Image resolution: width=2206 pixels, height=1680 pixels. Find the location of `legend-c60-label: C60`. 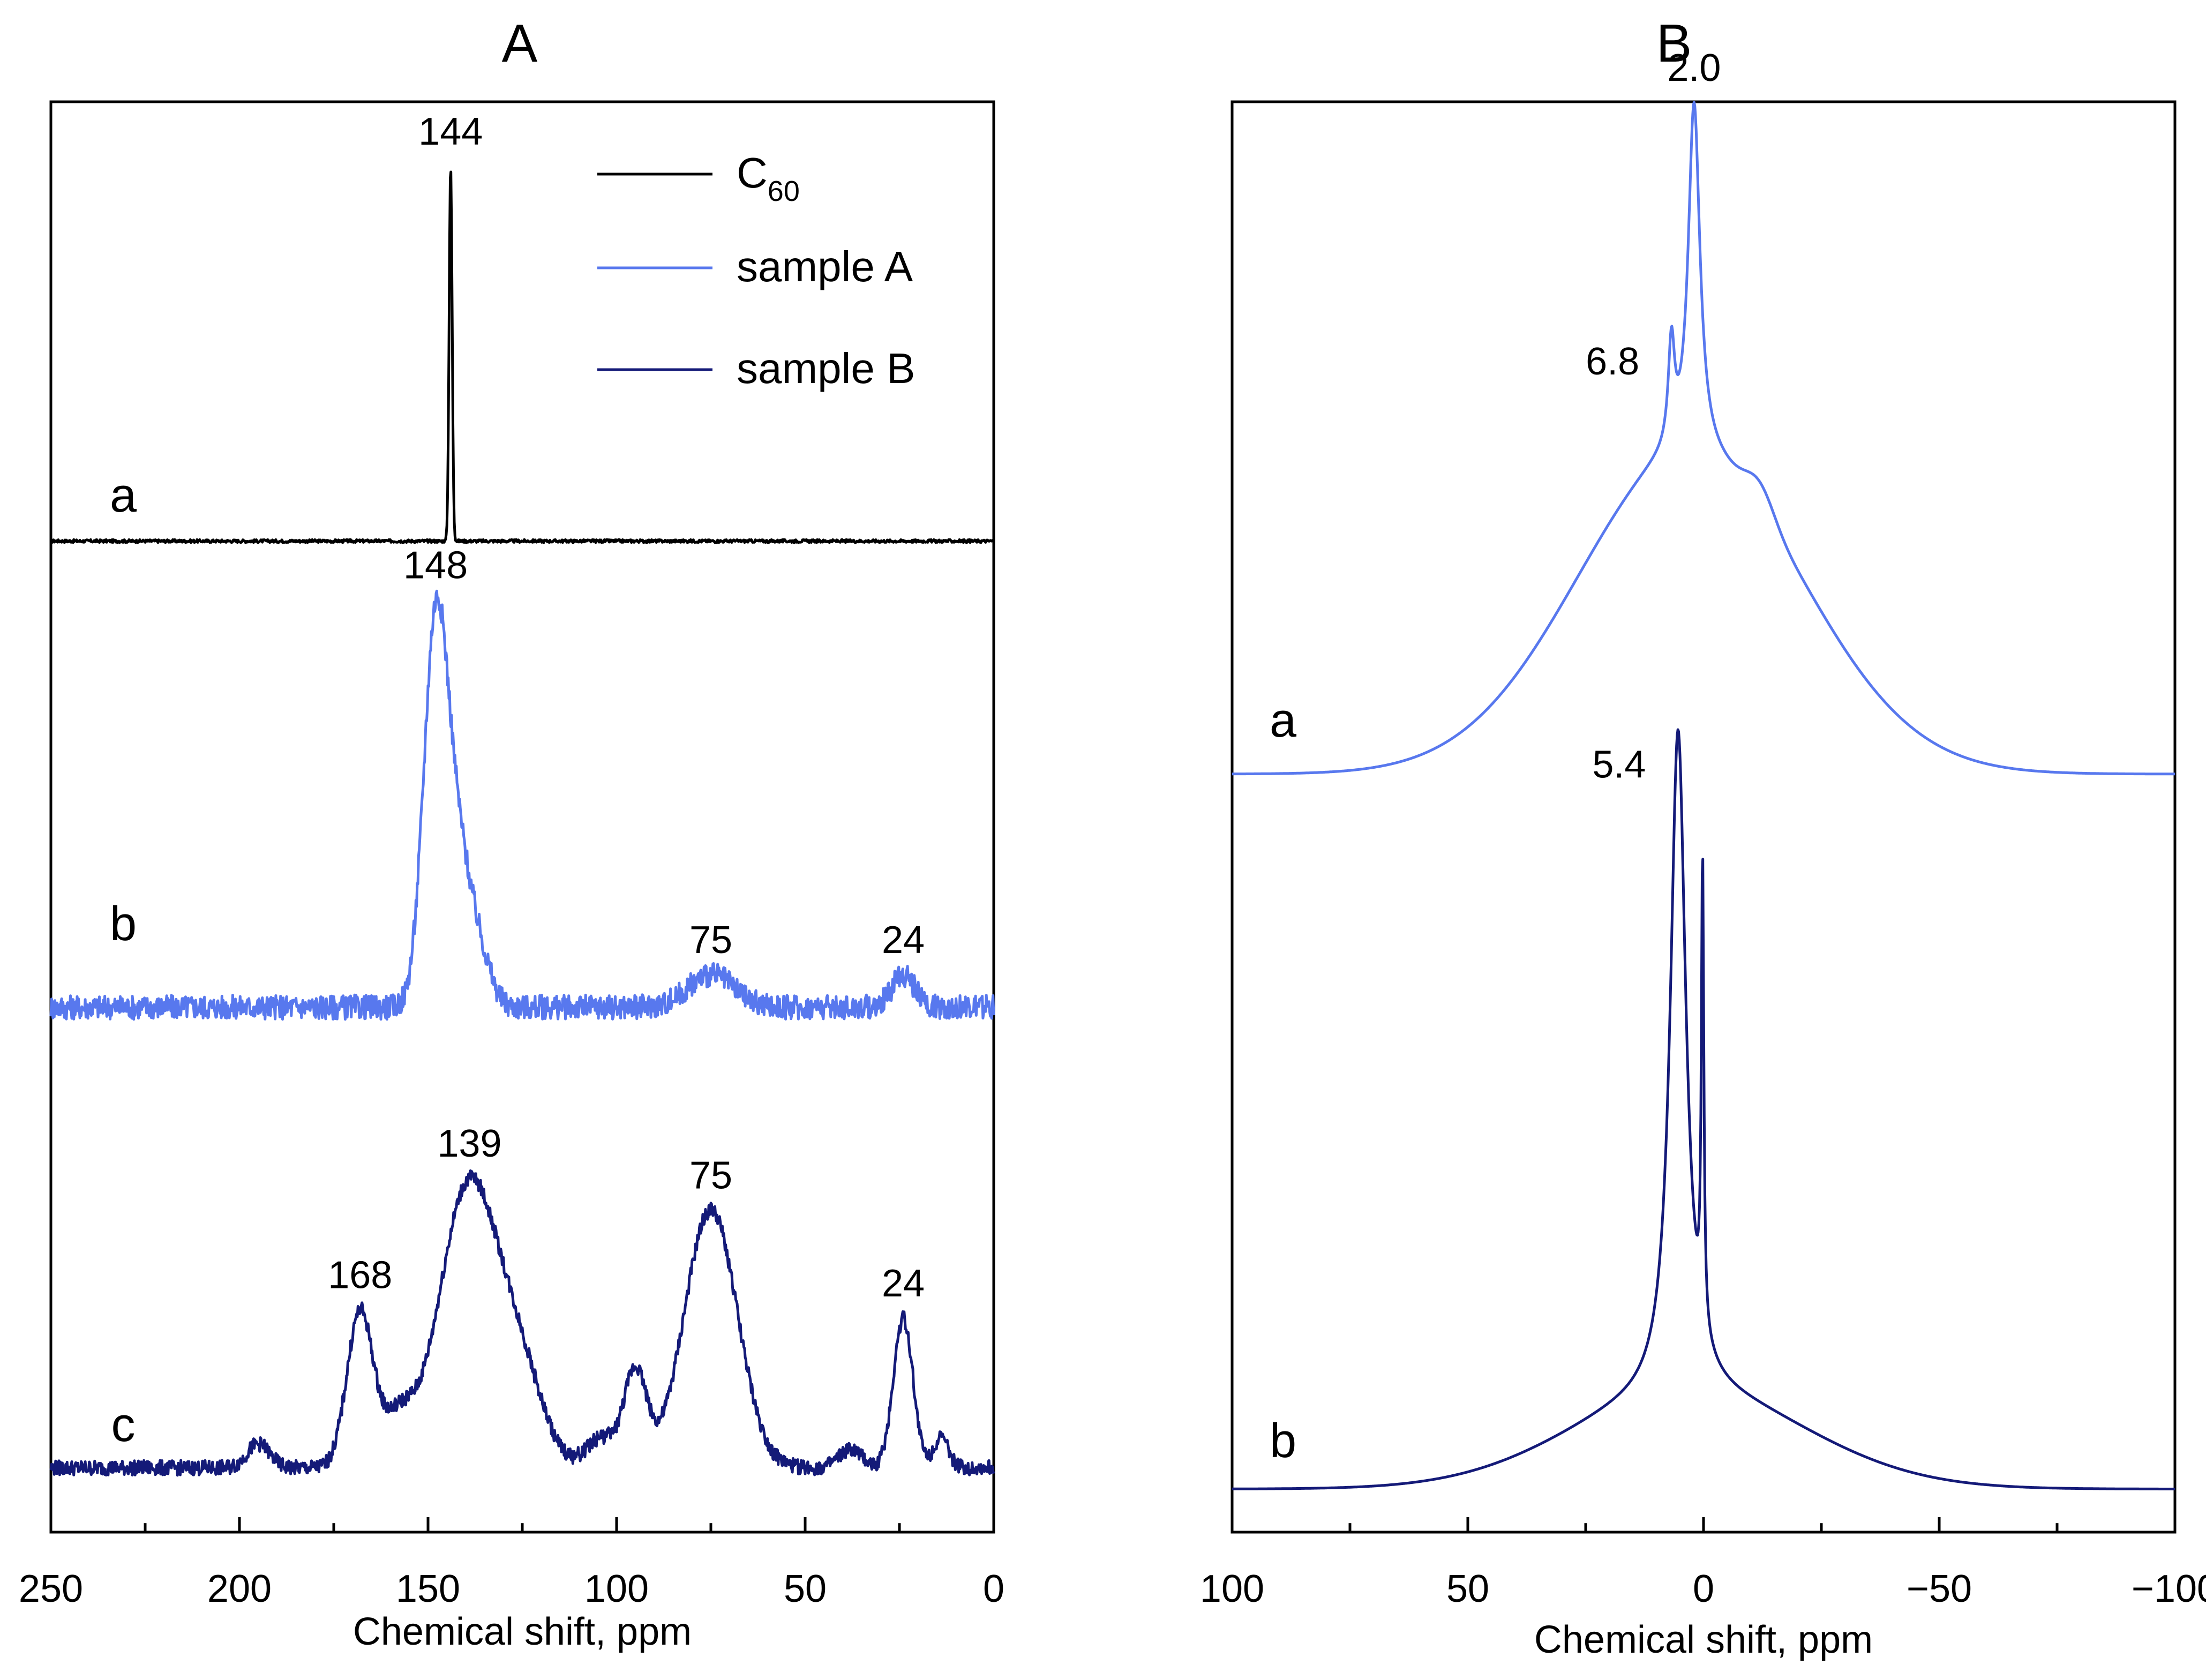

legend-c60-label: C60 is located at coordinates (768, 178).